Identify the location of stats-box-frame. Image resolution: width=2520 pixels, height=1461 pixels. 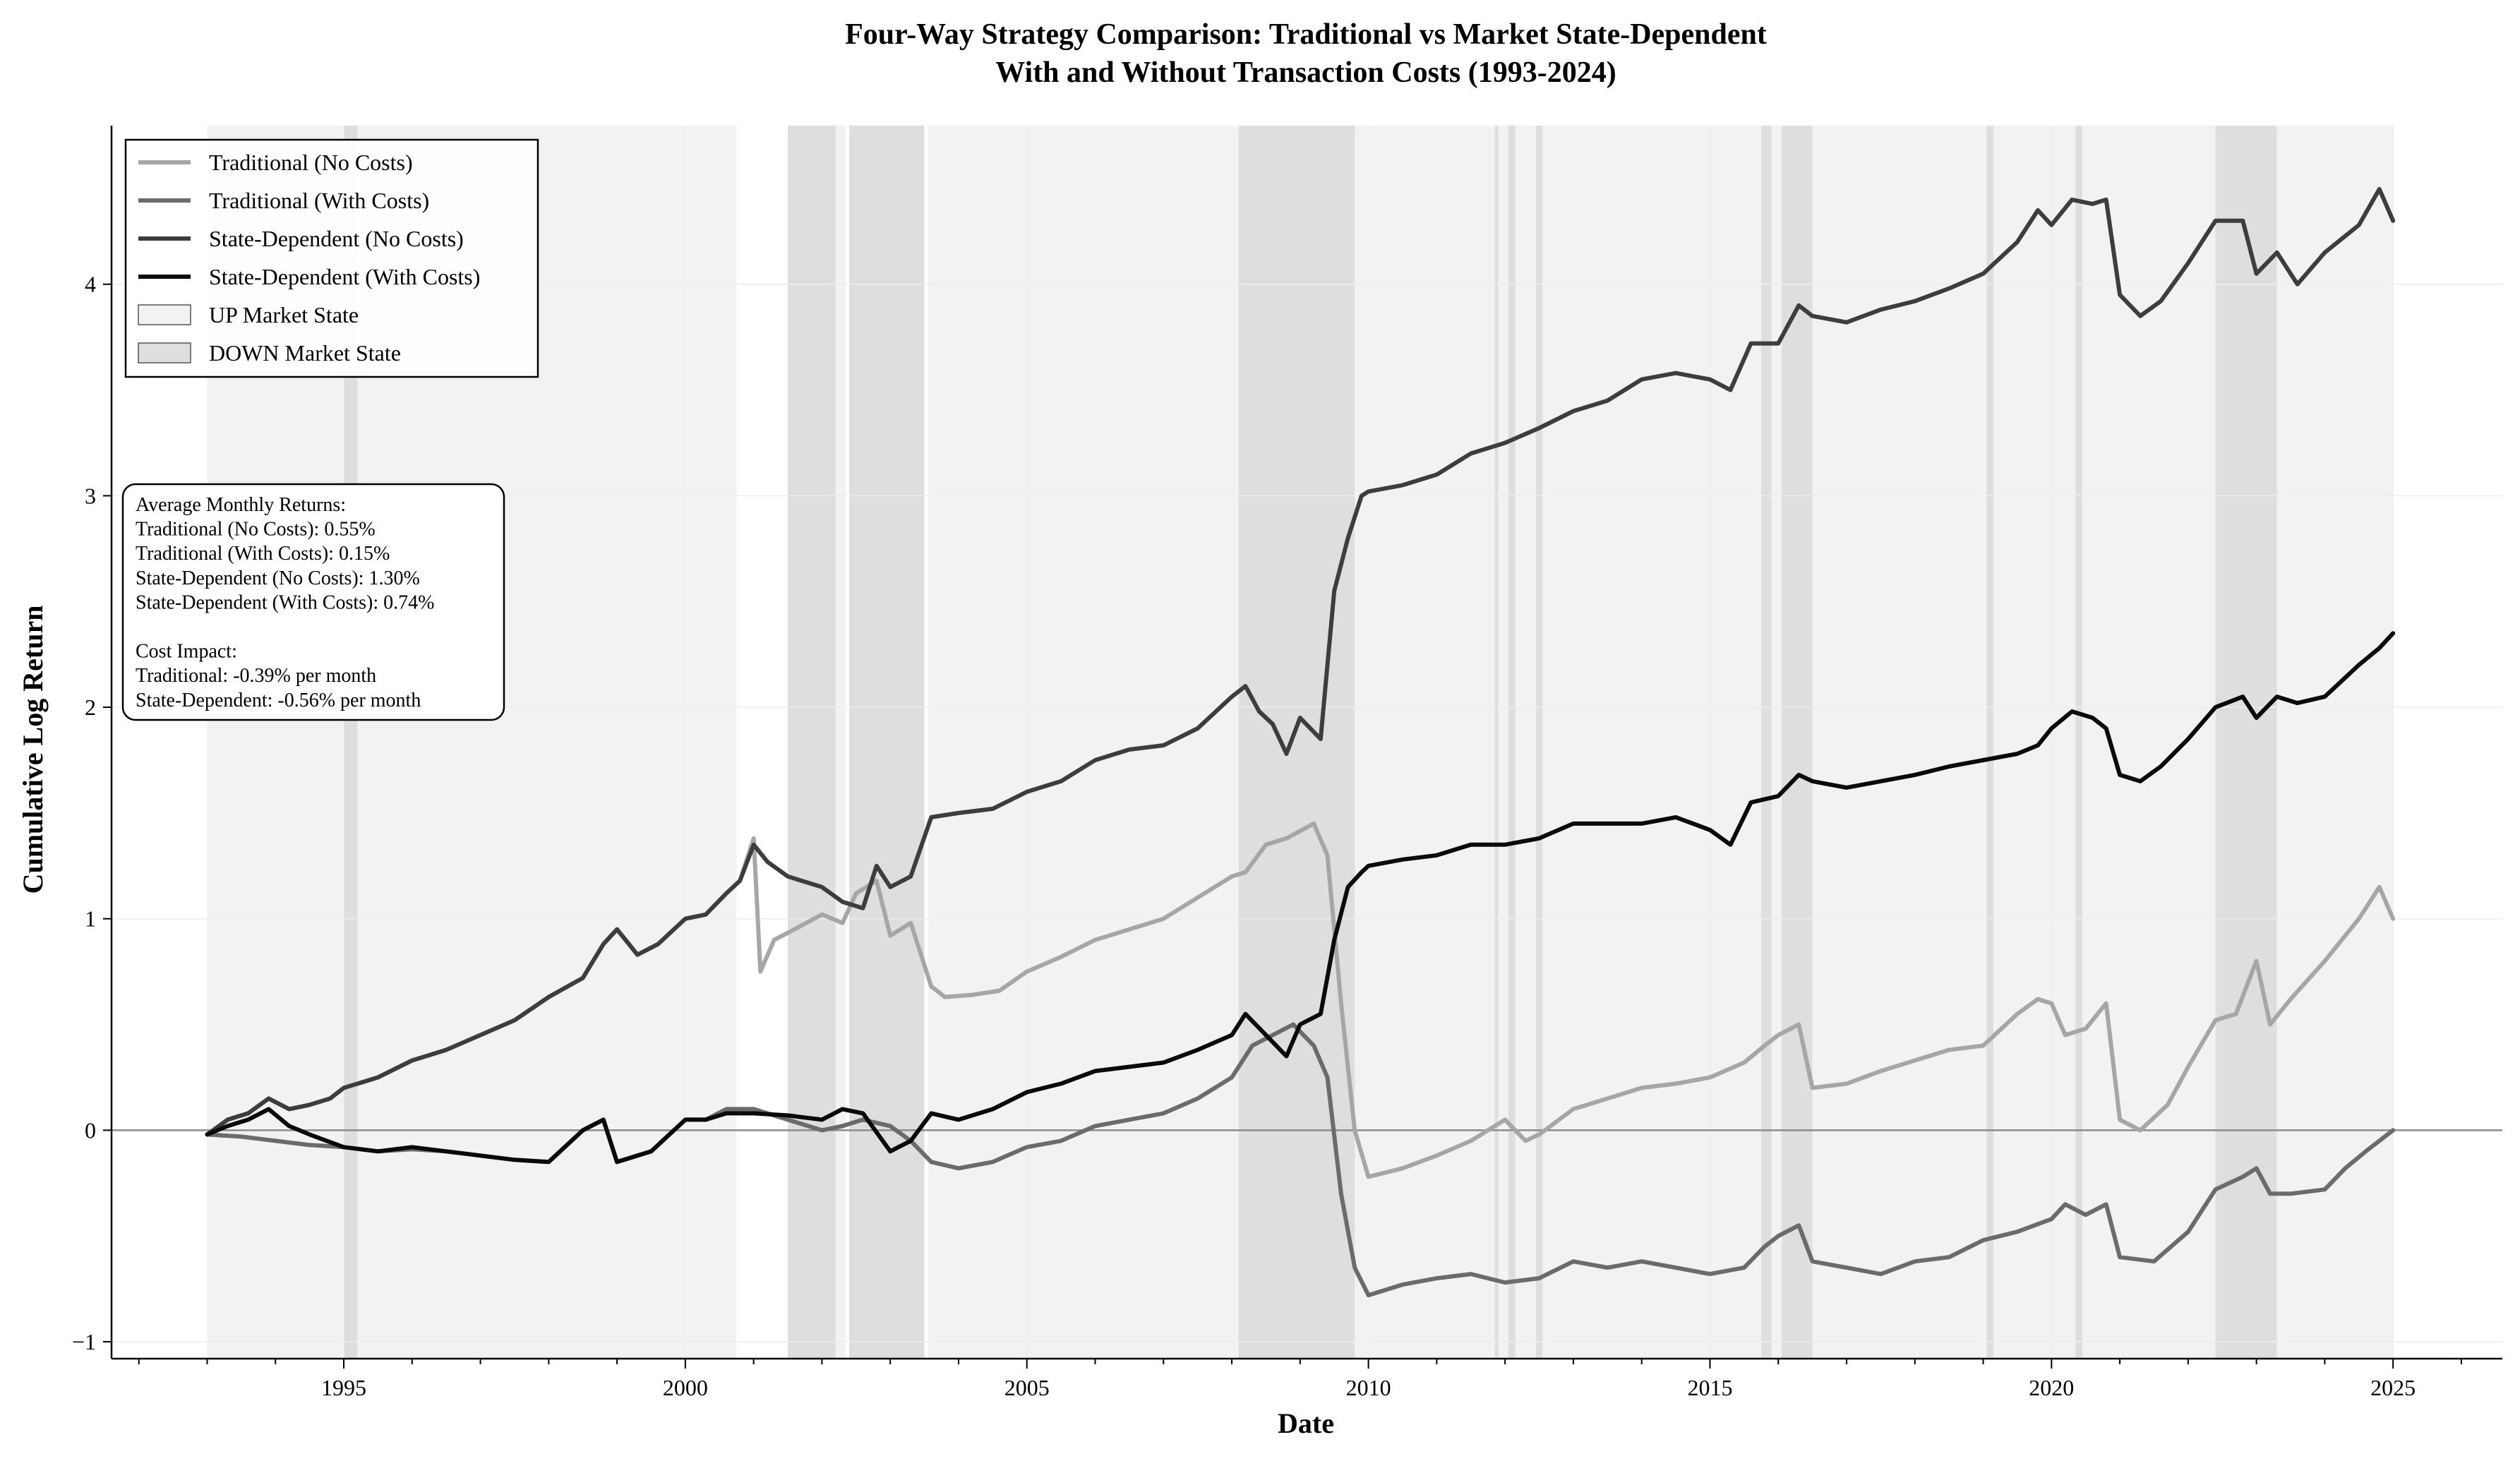
(313, 602).